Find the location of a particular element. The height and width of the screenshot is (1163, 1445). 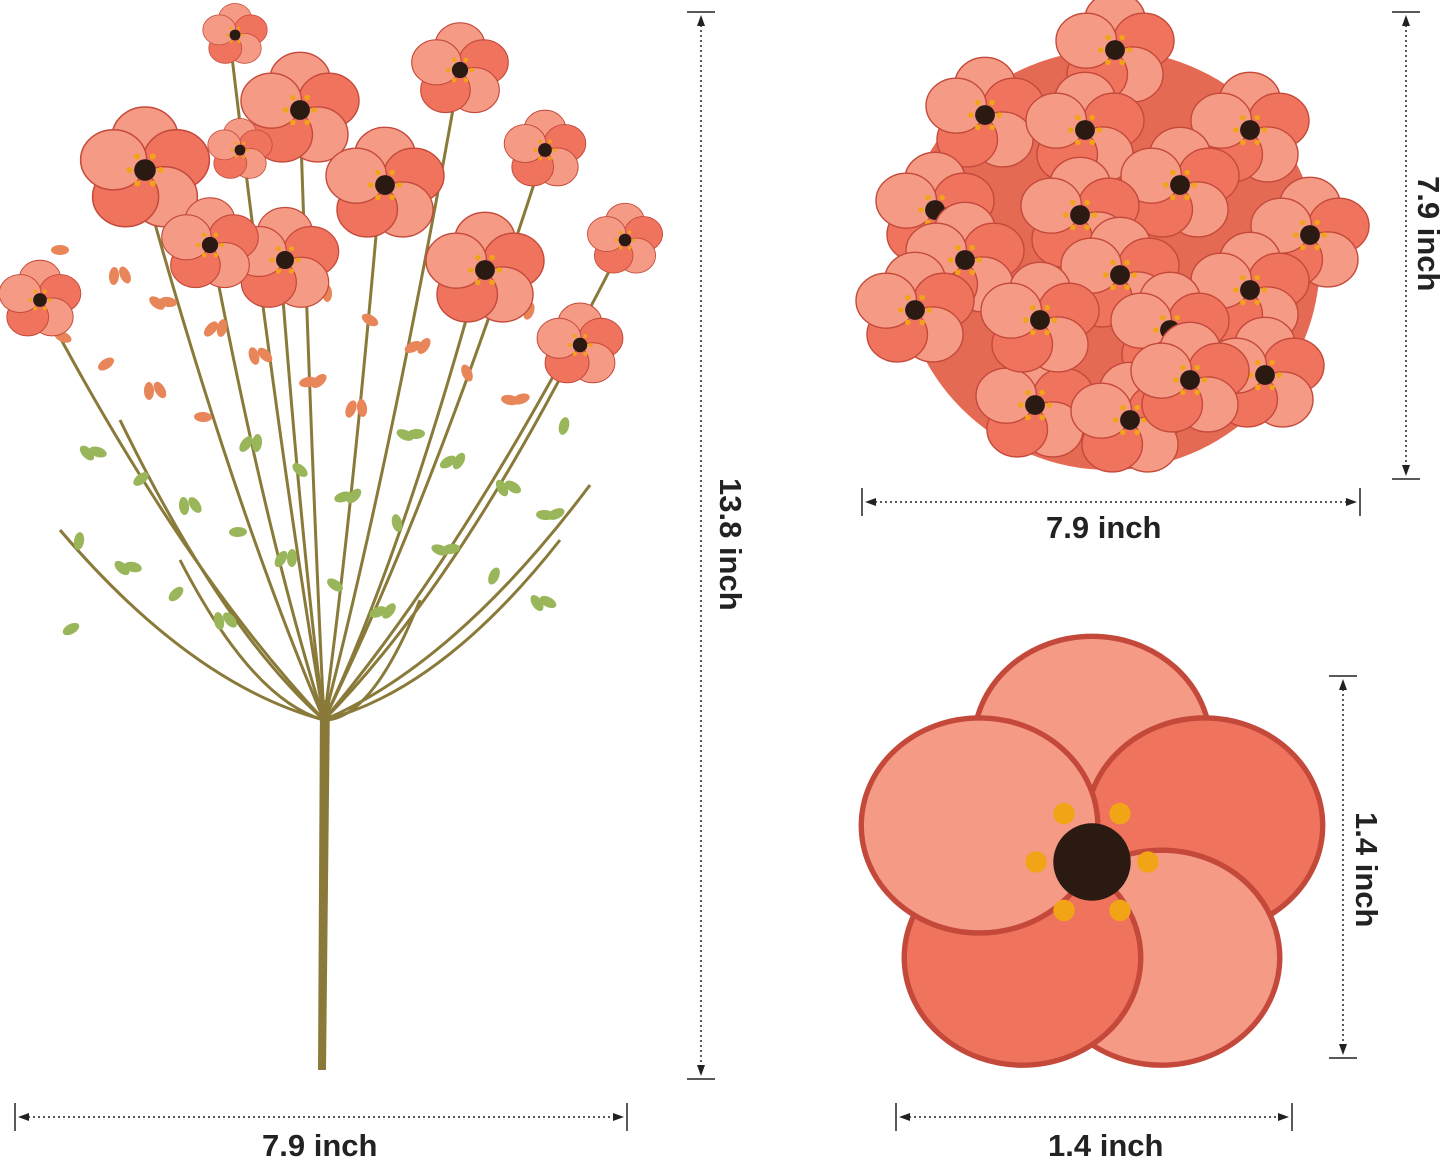

arrow-right-icon is located at coordinates (618, 1117).